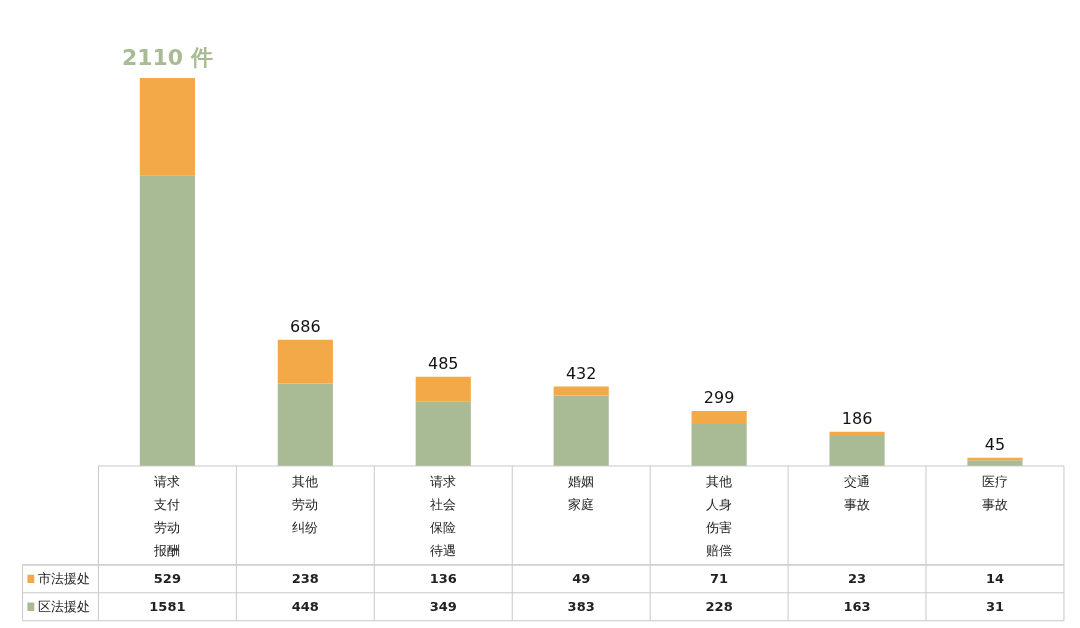 This screenshot has width=1080, height=628. Describe the element at coordinates (719, 516) in the screenshot. I see `x-tick-label: 其他人身伤害赔偿` at that location.